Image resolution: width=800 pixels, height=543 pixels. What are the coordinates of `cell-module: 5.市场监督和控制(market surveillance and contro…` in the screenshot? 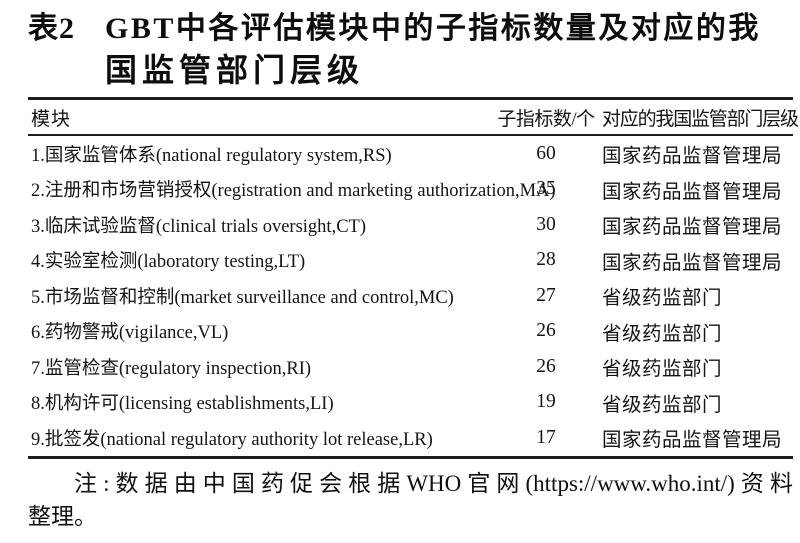 It's located at (242, 297).